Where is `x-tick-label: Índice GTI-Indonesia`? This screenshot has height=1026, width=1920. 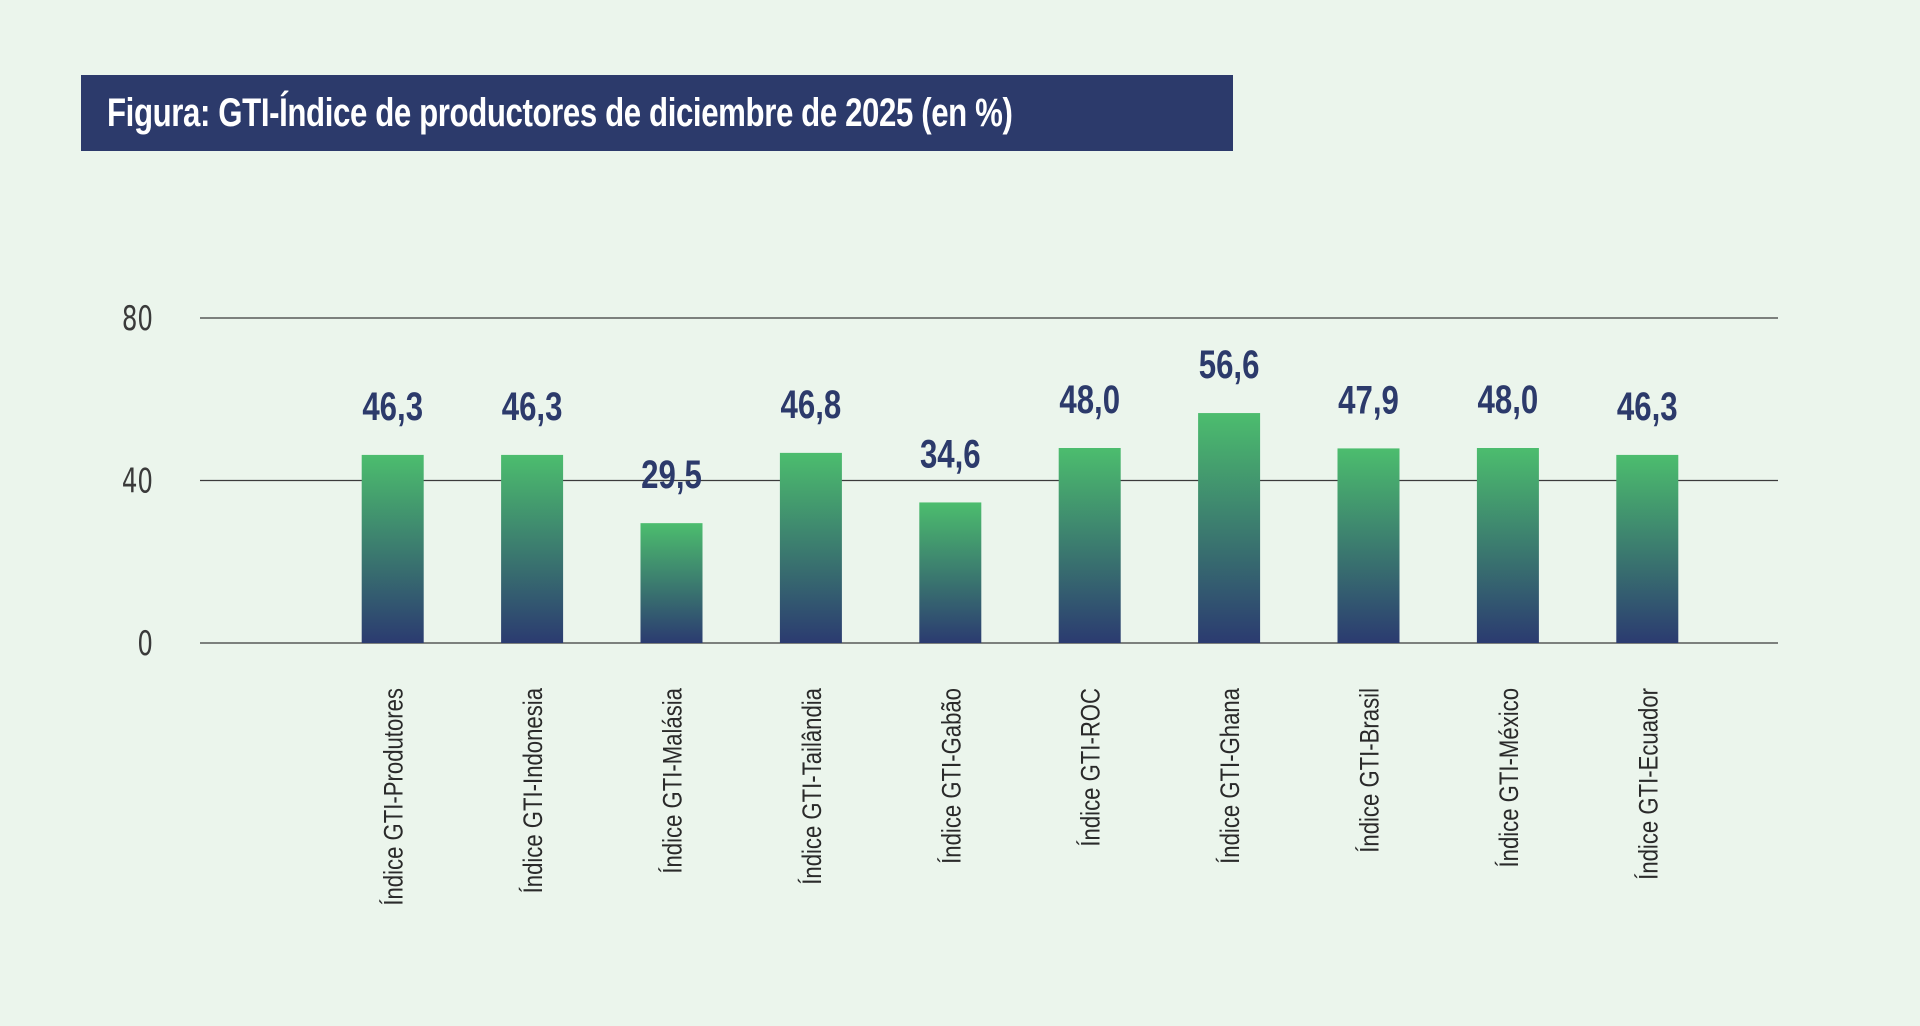 x-tick-label: Índice GTI-Indonesia is located at coordinates (534, 791).